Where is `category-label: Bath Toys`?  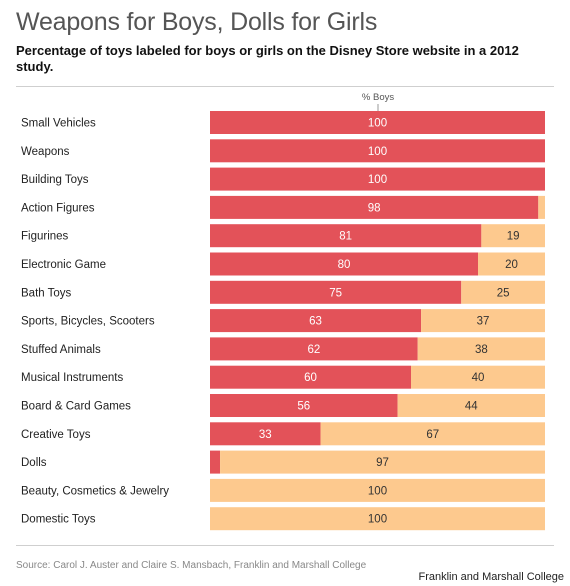 category-label: Bath Toys is located at coordinates (46, 293).